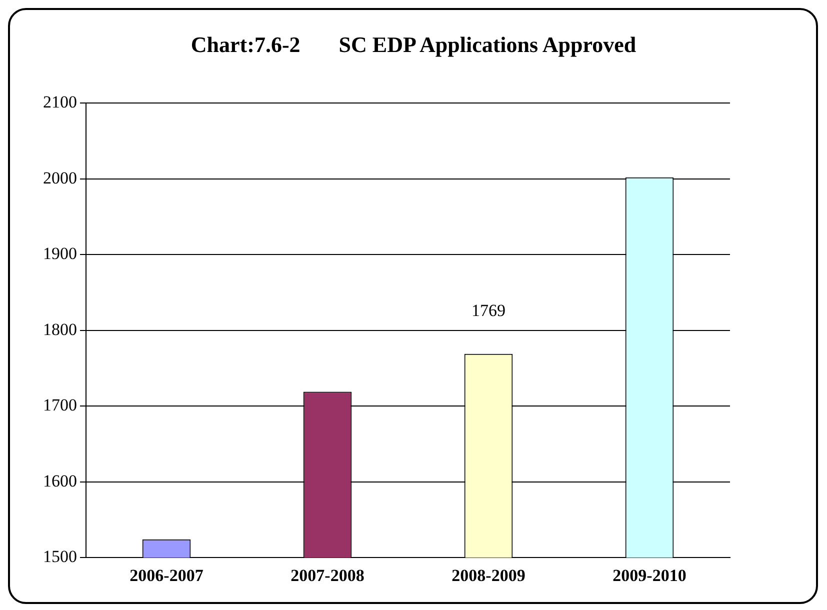  Describe the element at coordinates (60, 329) in the screenshot. I see `y-tick-label: 1800` at that location.